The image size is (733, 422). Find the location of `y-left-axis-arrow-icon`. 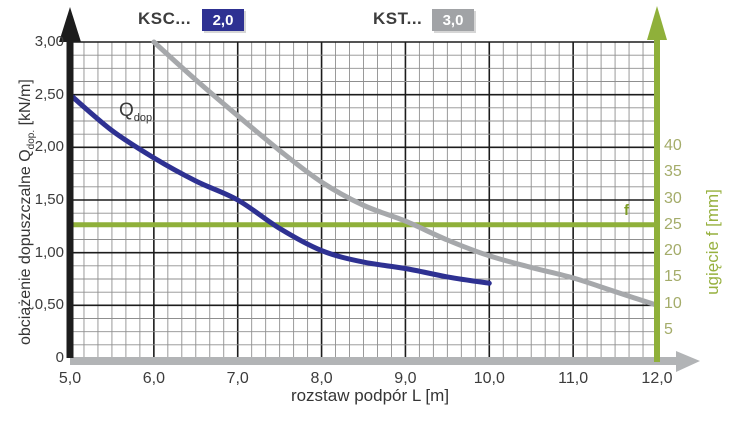

y-left-axis-arrow-icon is located at coordinates (70, 24).